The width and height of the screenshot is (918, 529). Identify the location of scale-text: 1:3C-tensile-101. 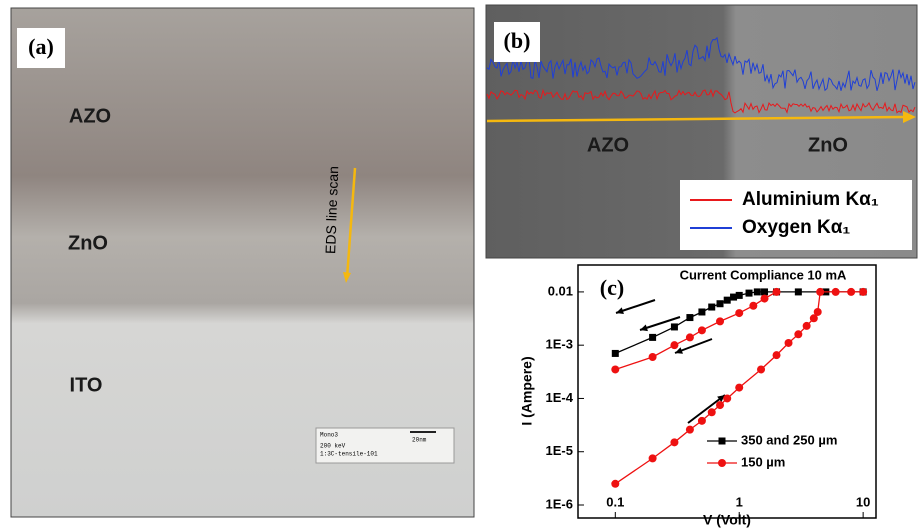
(349, 454).